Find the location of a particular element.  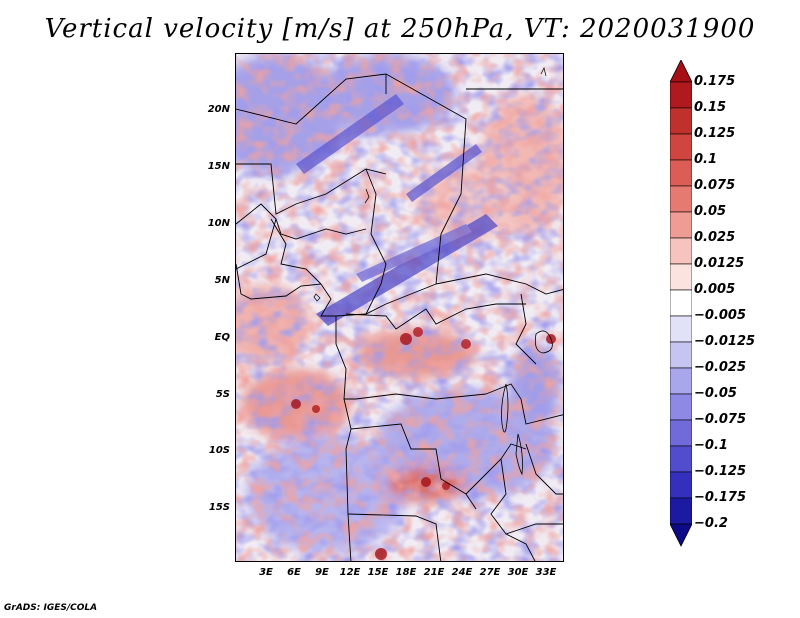

lat-label: 15N is located at coordinates (218, 166).